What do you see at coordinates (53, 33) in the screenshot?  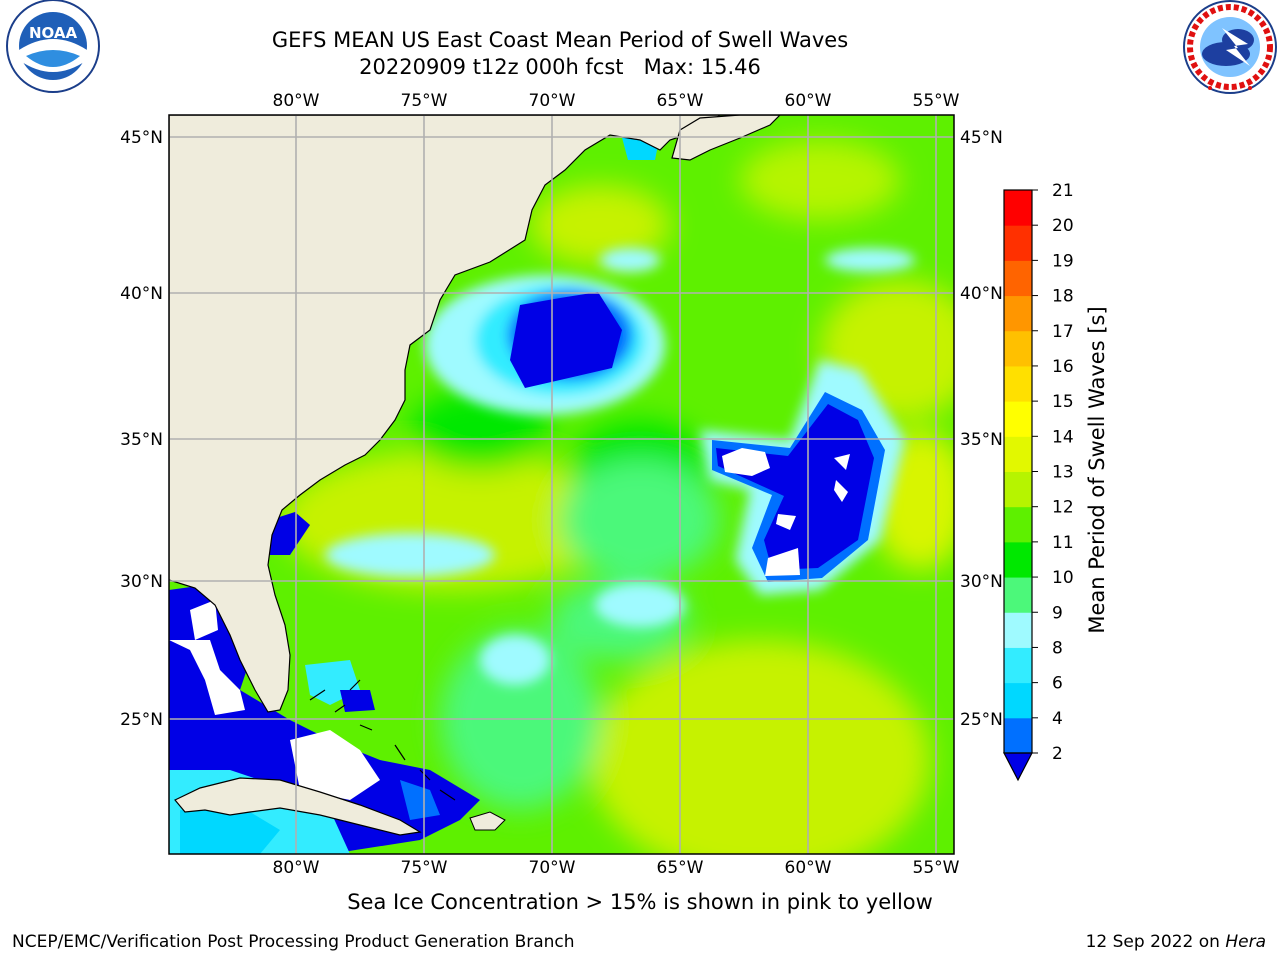 I see `noaa-logo-text: NOAA` at bounding box center [53, 33].